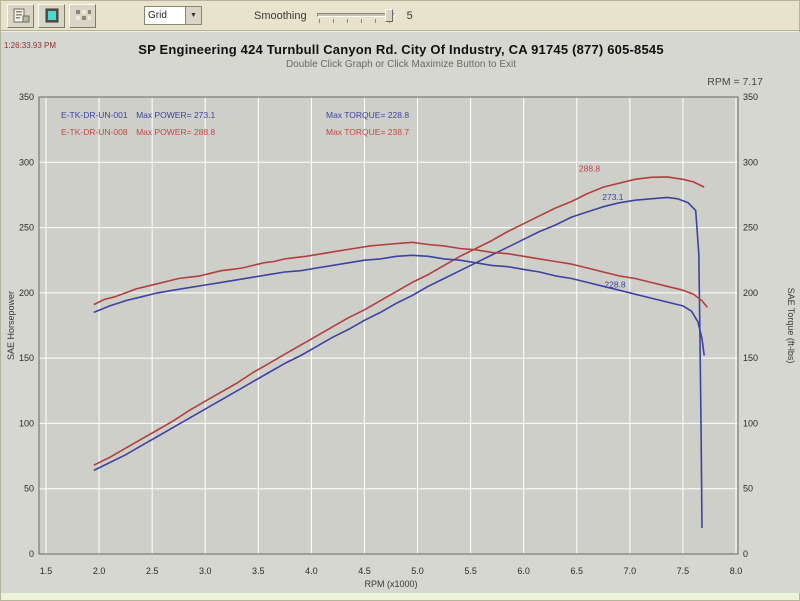  Describe the element at coordinates (138, 132) in the screenshot. I see `legend-run-power: E-TK-DR-UN-008 Max POWER= 288.8` at that location.